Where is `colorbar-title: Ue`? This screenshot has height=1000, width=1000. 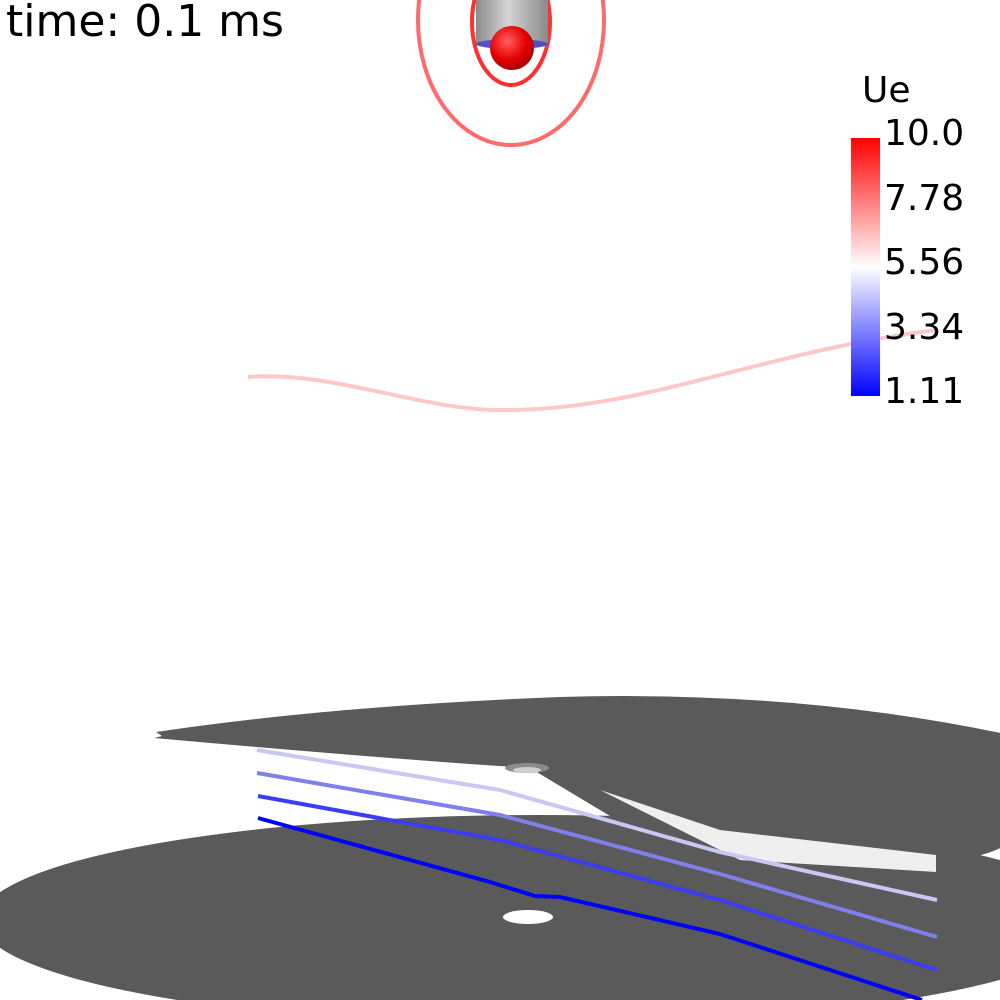 colorbar-title: Ue is located at coordinates (886, 90).